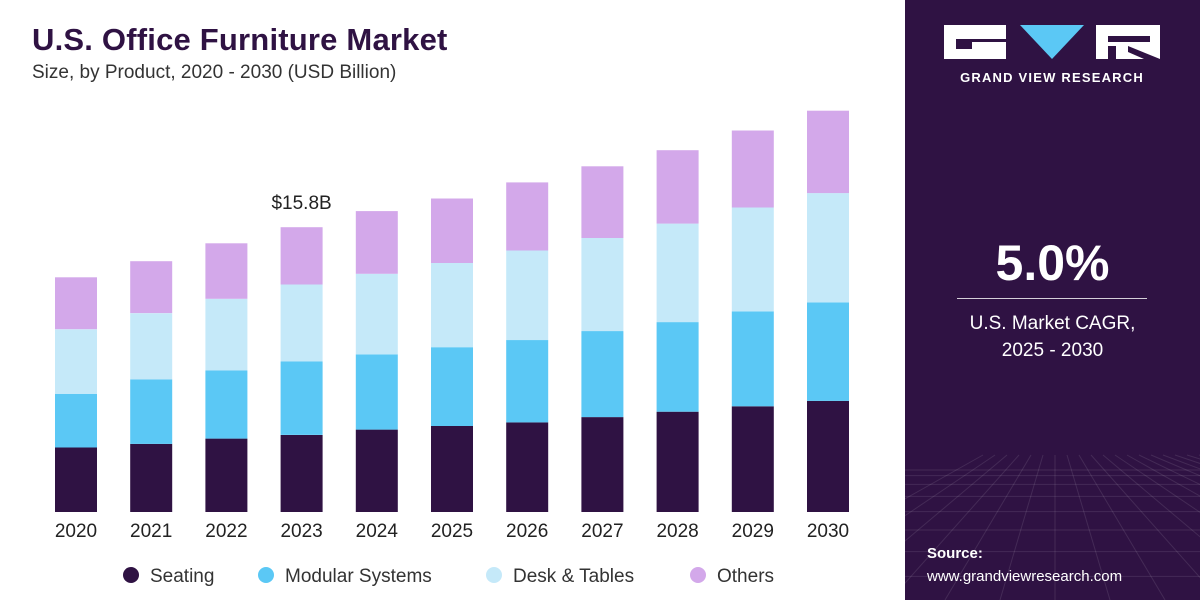 This screenshot has width=1200, height=600. What do you see at coordinates (151, 287) in the screenshot?
I see `bar-others-2021` at bounding box center [151, 287].